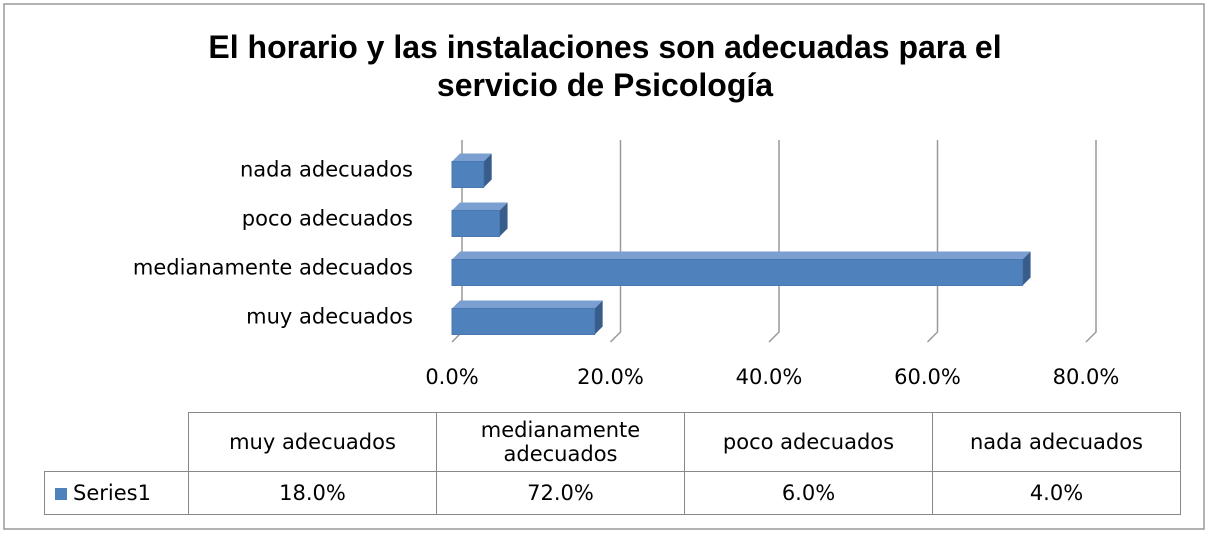 The height and width of the screenshot is (533, 1210). Describe the element at coordinates (61, 494) in the screenshot. I see `legend-key` at that location.